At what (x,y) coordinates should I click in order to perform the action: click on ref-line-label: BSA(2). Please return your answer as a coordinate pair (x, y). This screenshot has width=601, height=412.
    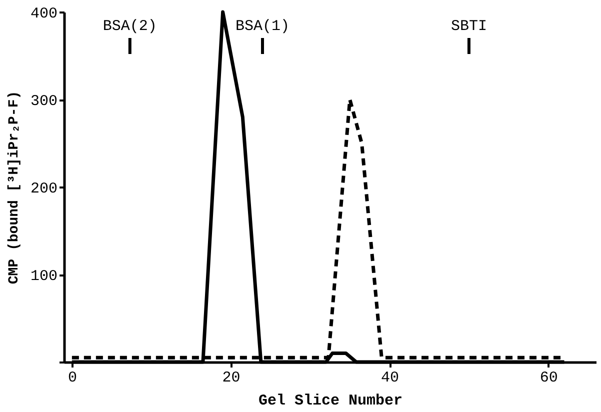
    Looking at the image, I should click on (129, 26).